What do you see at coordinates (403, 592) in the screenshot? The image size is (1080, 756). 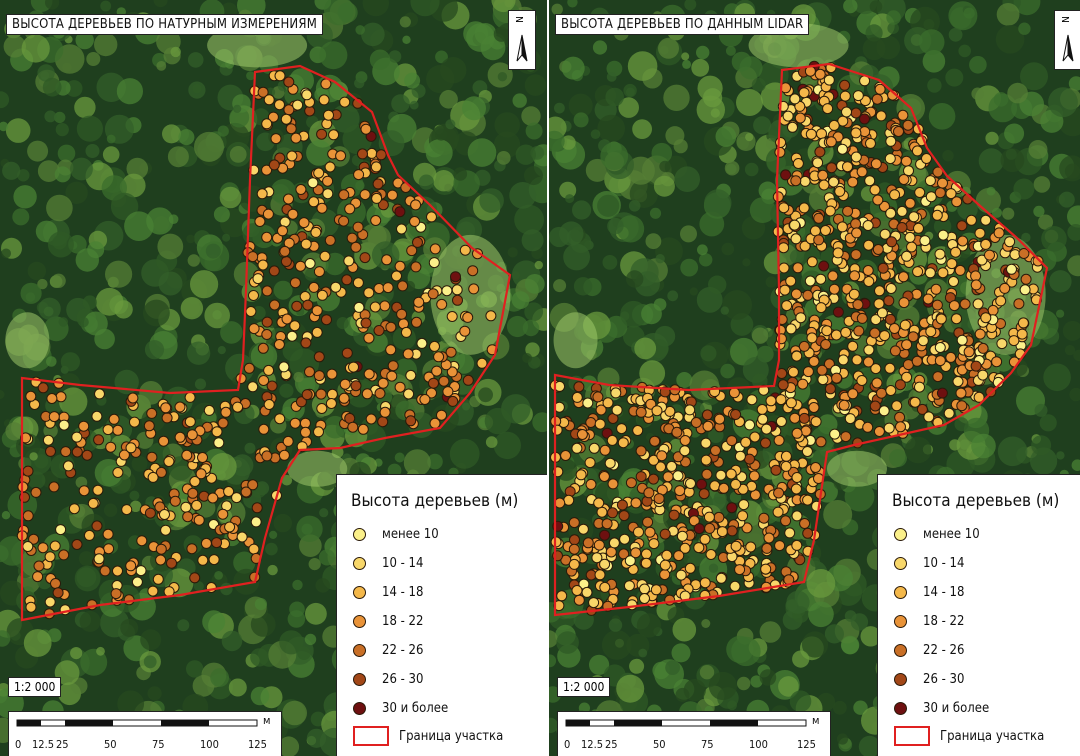 I see `legend-label: 14 - 18` at bounding box center [403, 592].